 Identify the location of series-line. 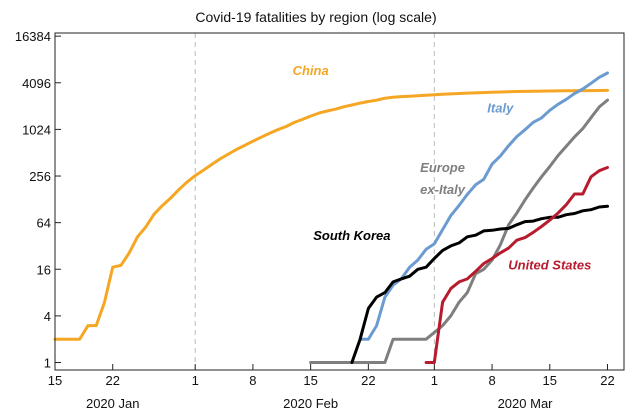
(516, 265).